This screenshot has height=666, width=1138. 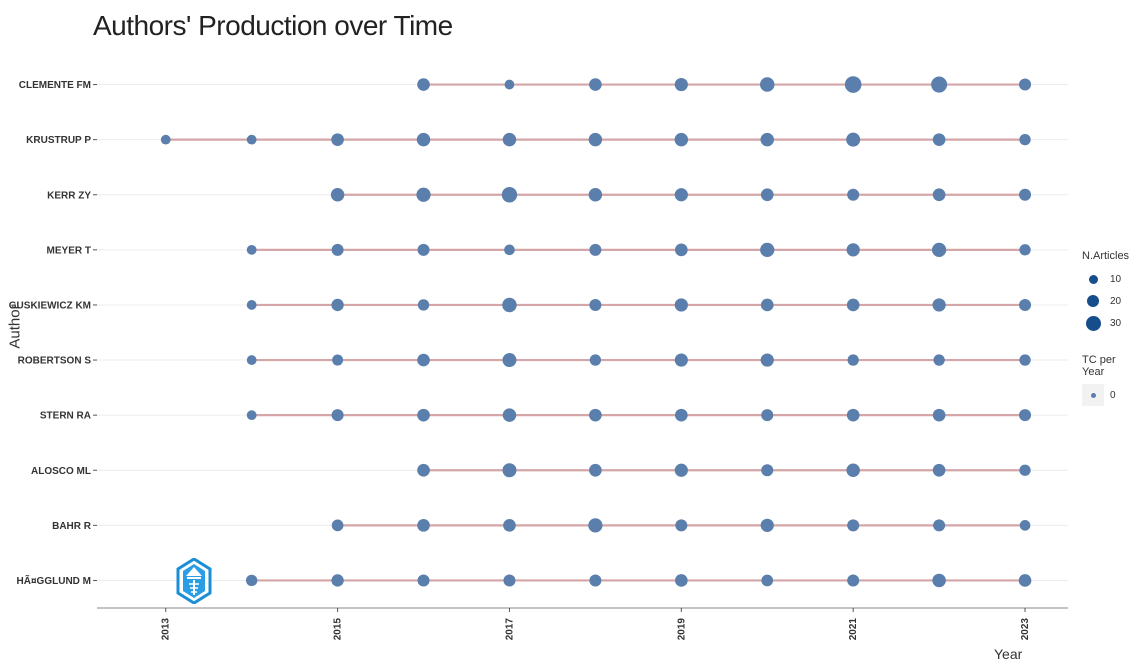 I want to click on legend-color-item: 0, so click(x=1110, y=395).